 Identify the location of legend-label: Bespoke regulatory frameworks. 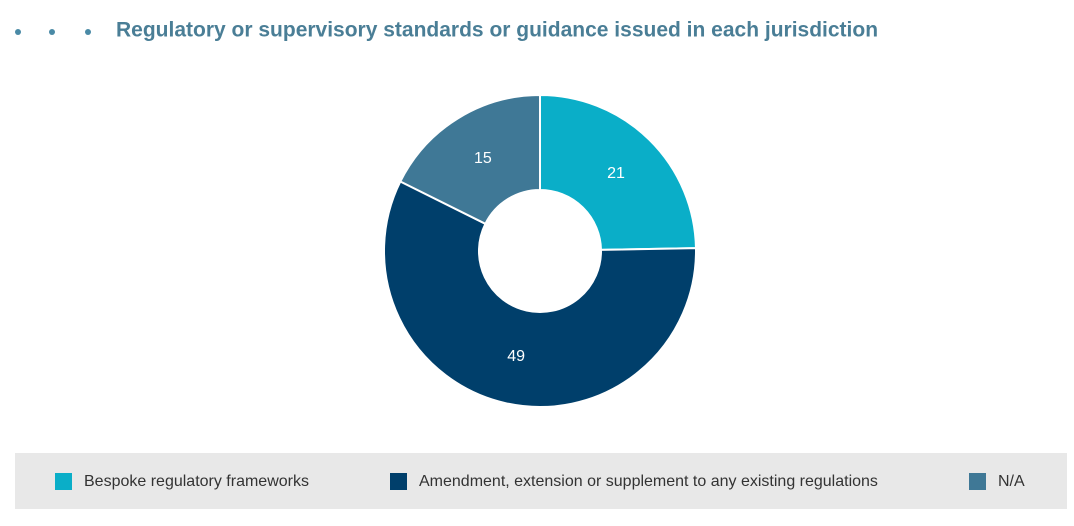
(196, 481).